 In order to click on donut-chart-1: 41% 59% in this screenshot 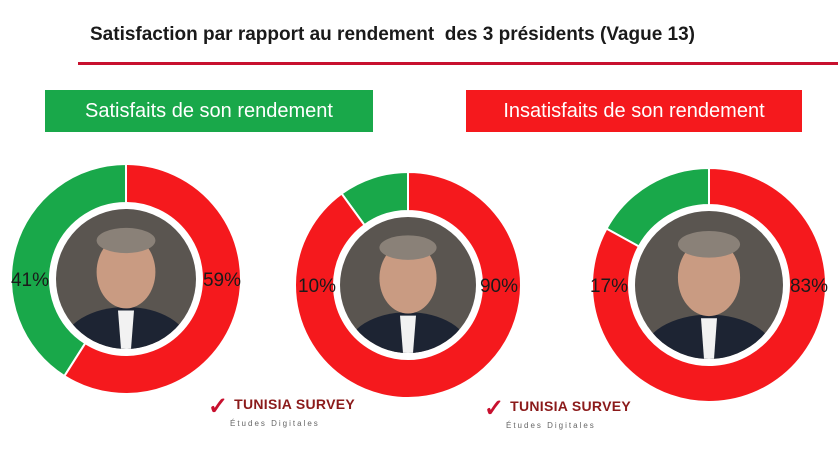, I will do `click(126, 278)`.